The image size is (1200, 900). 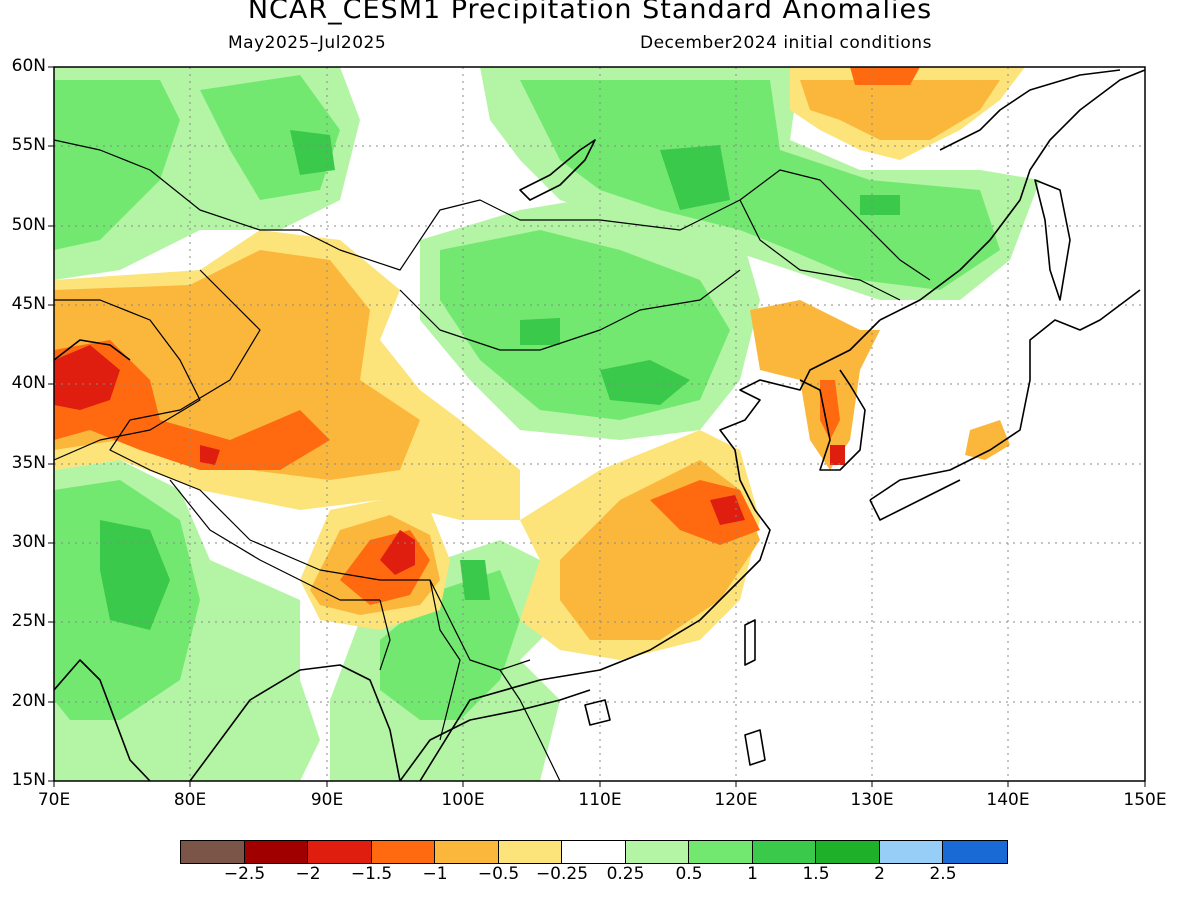 I want to click on ytick-30n: 30N, so click(x=28, y=542).